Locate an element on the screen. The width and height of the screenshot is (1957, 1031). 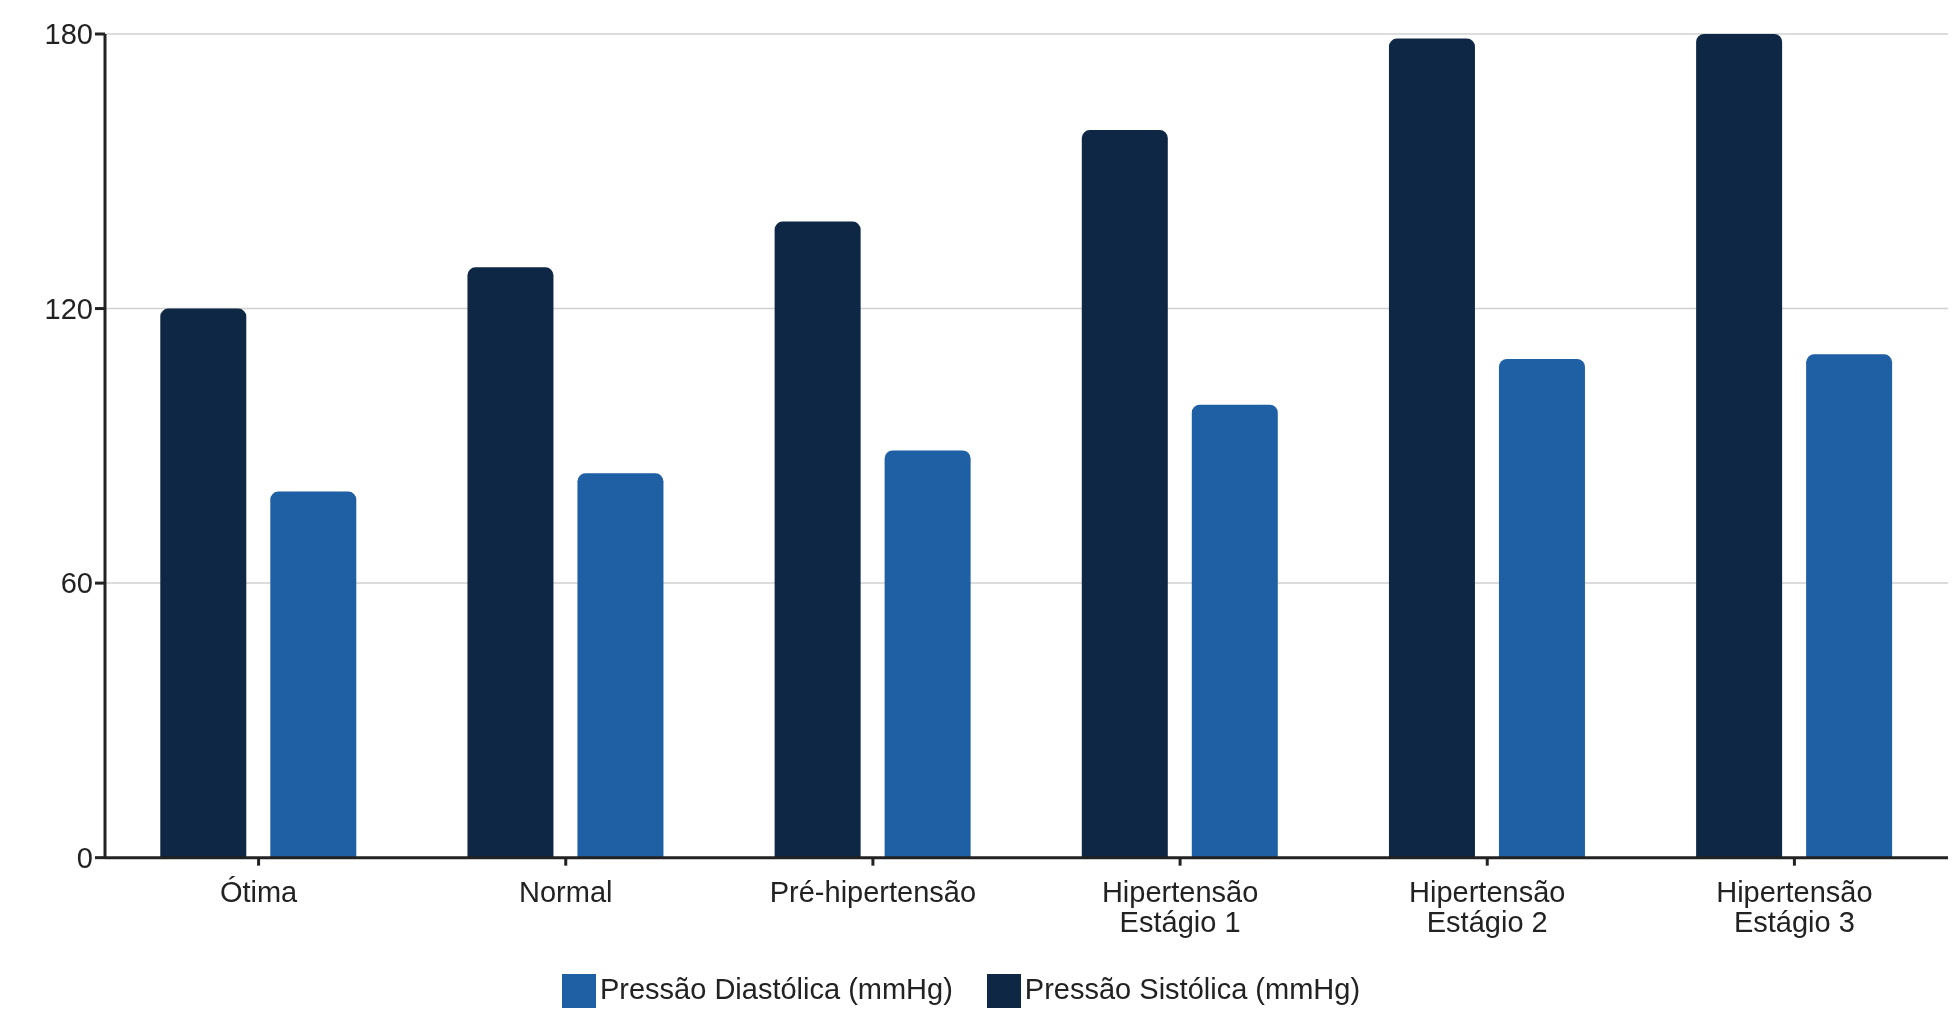
x-tick-label: Hipertensão Estágio 1 is located at coordinates (1180, 906).